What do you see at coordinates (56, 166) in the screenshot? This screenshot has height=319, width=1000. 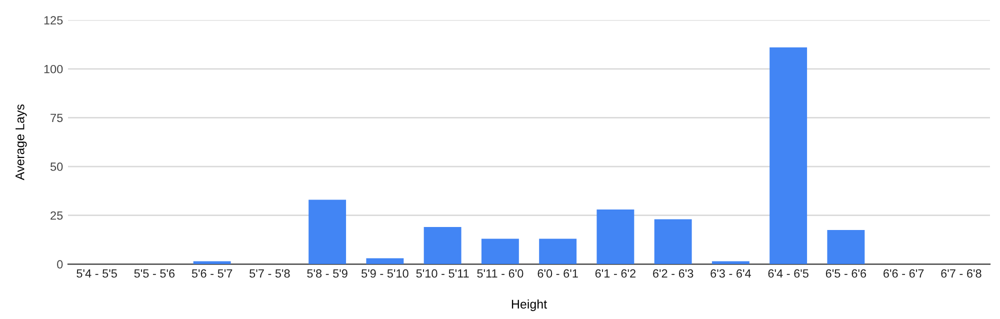 I see `y-tick-label: 50` at bounding box center [56, 166].